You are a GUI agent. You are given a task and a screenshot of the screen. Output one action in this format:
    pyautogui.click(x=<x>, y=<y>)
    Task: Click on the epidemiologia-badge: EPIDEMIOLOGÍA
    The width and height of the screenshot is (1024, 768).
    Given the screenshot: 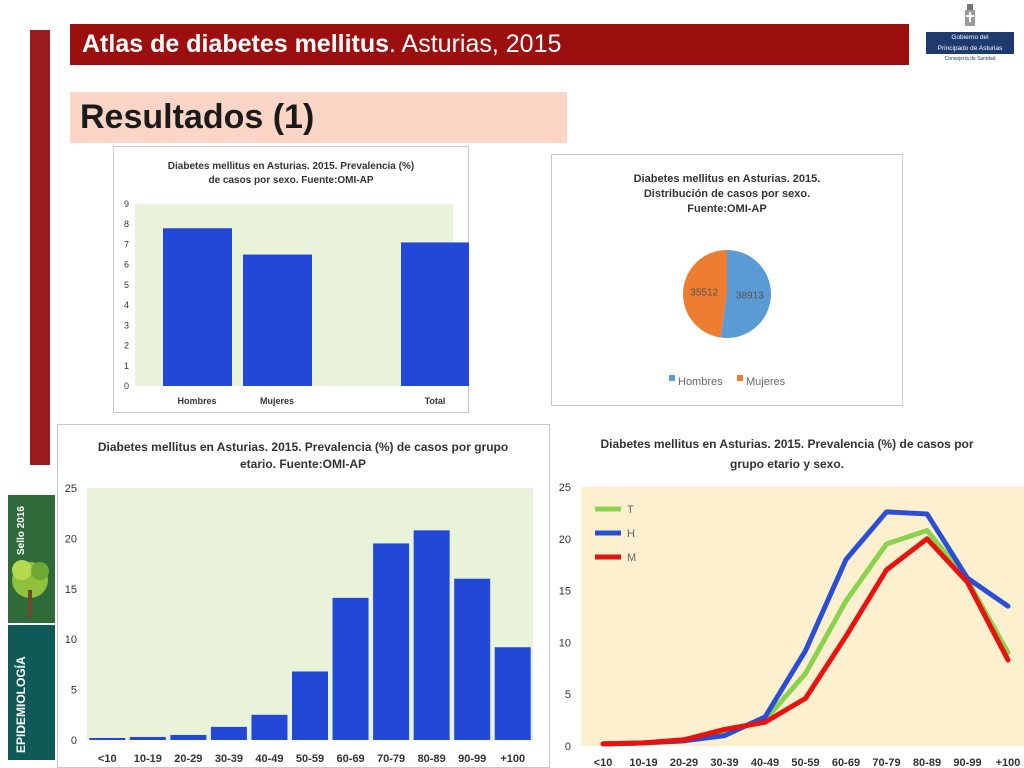 What is the action you would take?
    pyautogui.click(x=31, y=692)
    